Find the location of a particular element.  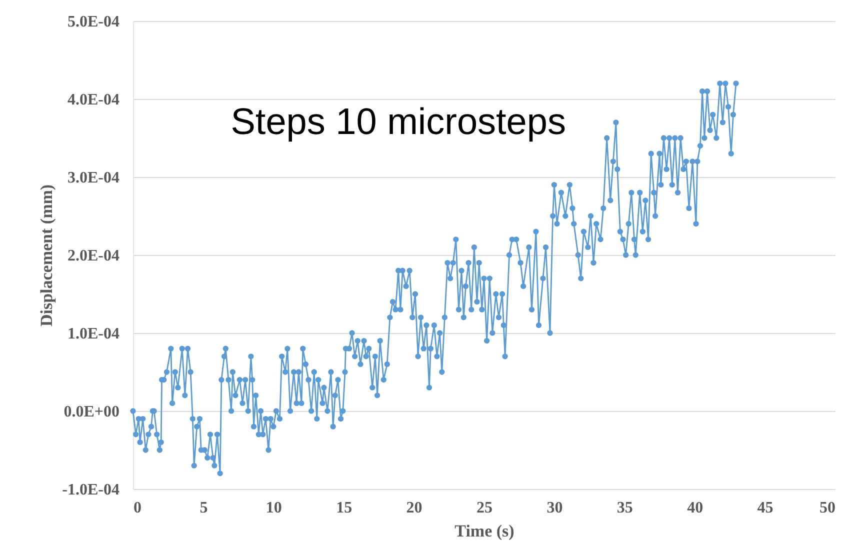

x-tick-label: 35 is located at coordinates (624, 508).